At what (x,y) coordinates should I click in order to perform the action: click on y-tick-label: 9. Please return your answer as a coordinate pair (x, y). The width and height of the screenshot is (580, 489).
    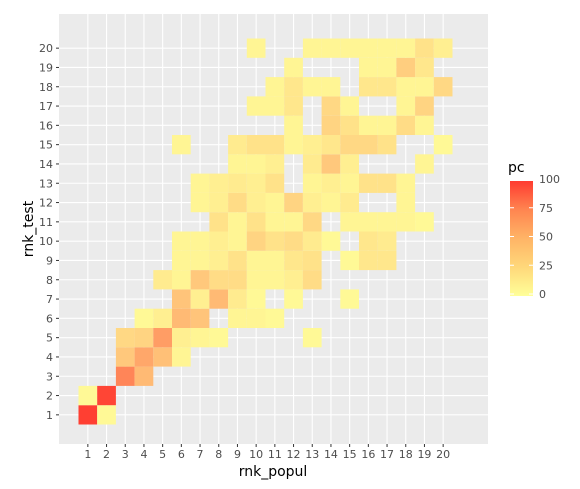
    Looking at the image, I should click on (49, 260).